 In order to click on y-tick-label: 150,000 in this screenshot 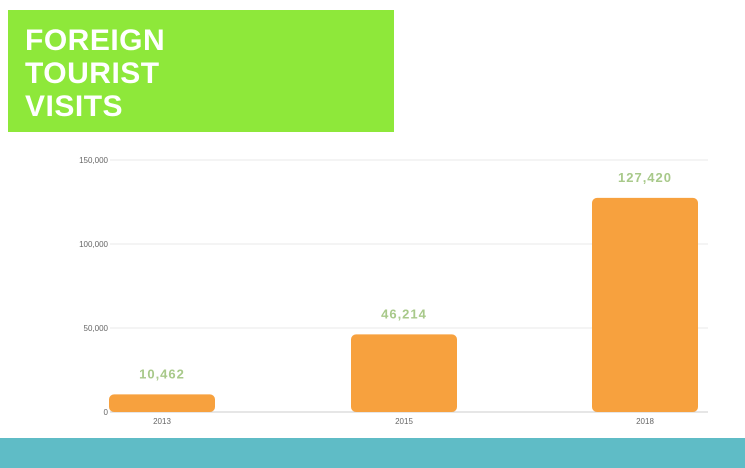, I will do `click(93, 160)`.